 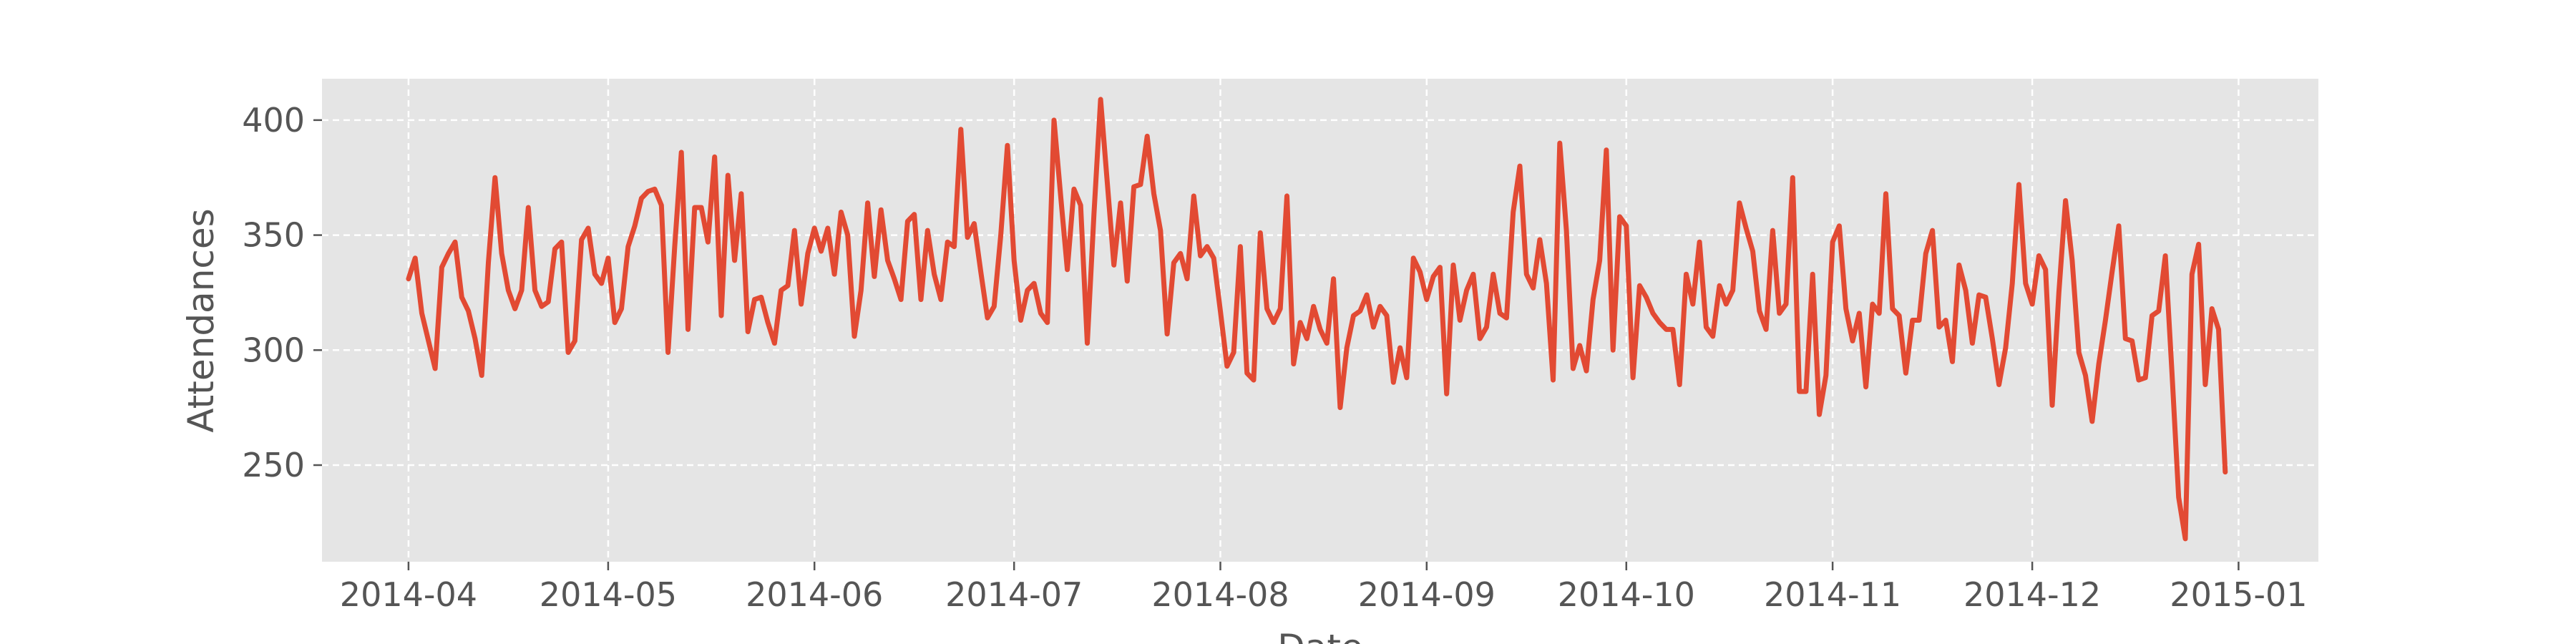 What do you see at coordinates (608, 594) in the screenshot?
I see `x-tick-label: 2014-05` at bounding box center [608, 594].